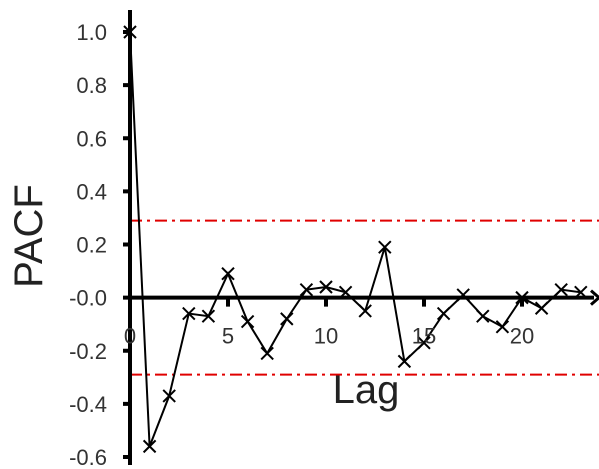  Describe the element at coordinates (228, 336) in the screenshot. I see `x-tick-label: 5` at that location.